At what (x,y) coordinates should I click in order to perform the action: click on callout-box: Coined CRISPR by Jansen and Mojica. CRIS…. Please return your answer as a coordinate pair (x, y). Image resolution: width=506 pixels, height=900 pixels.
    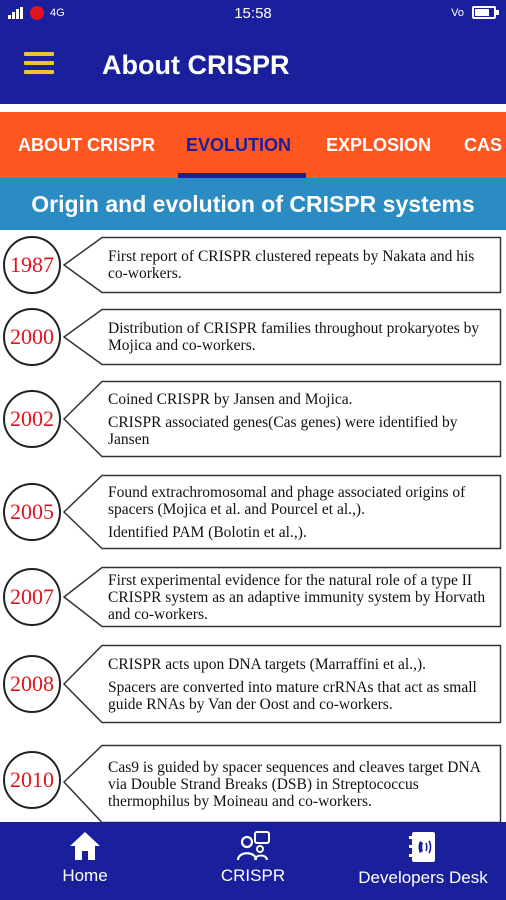
    Looking at the image, I should click on (282, 419).